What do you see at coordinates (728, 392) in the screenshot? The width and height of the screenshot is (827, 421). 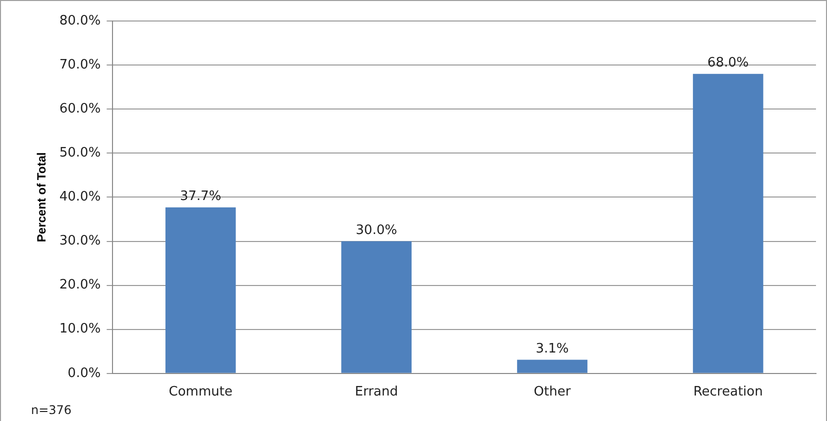 I see `x-tick-label: Recreation` at bounding box center [728, 392].